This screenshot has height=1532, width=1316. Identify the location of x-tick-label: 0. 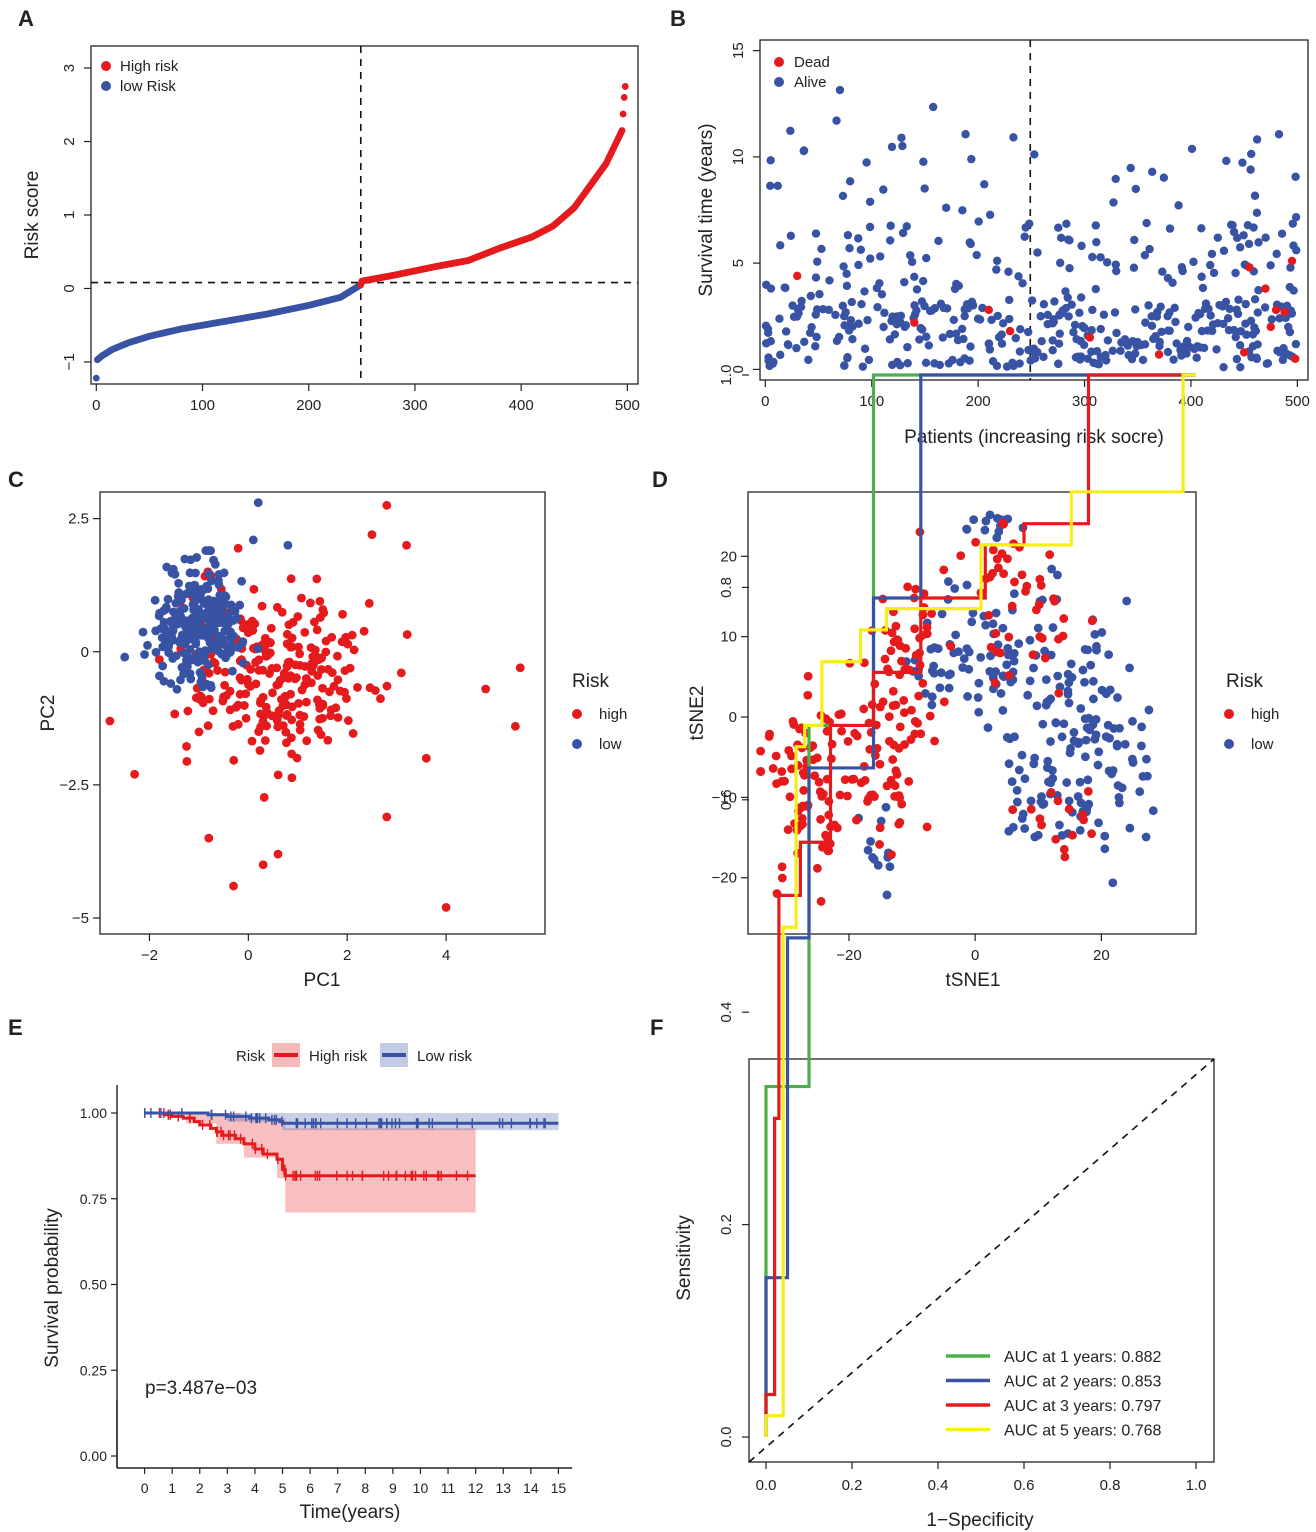
(145, 1488).